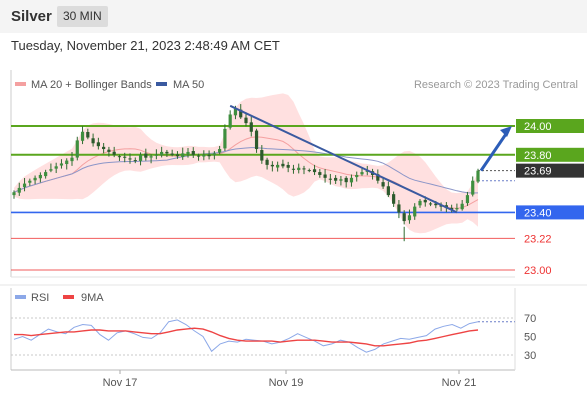 The width and height of the screenshot is (587, 400). I want to click on rsi-legend-swatch, so click(20, 297).